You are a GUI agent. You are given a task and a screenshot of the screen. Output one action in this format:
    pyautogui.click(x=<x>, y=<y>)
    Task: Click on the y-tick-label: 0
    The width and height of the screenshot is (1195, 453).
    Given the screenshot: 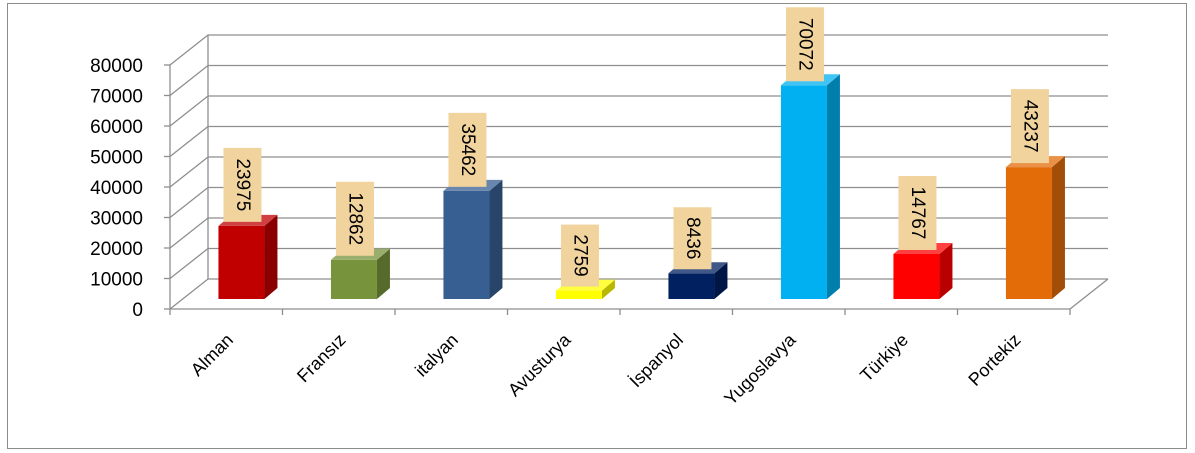 What is the action you would take?
    pyautogui.click(x=137, y=310)
    